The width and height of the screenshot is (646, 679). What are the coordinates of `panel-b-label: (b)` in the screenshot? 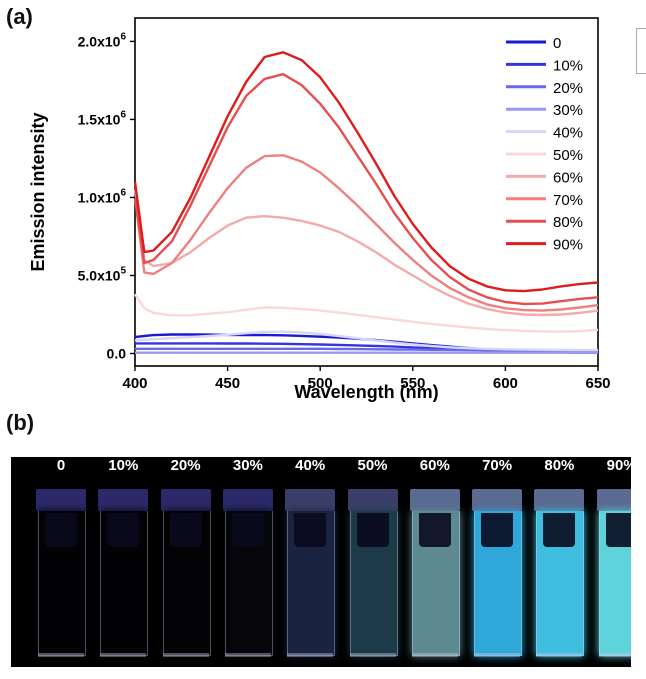 It's located at (20, 422).